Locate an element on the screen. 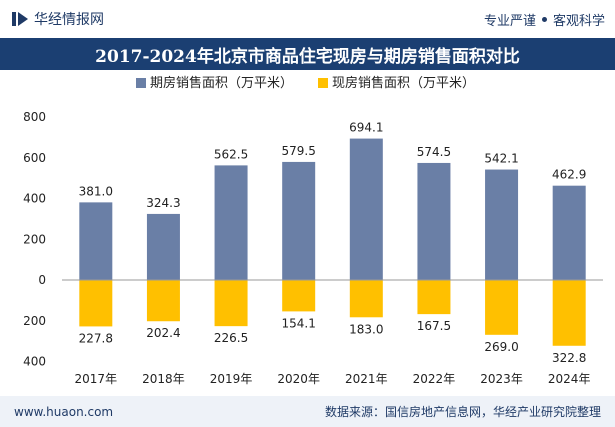 This screenshot has width=615, height=427. x-tick-label: 2024年 is located at coordinates (569, 379).